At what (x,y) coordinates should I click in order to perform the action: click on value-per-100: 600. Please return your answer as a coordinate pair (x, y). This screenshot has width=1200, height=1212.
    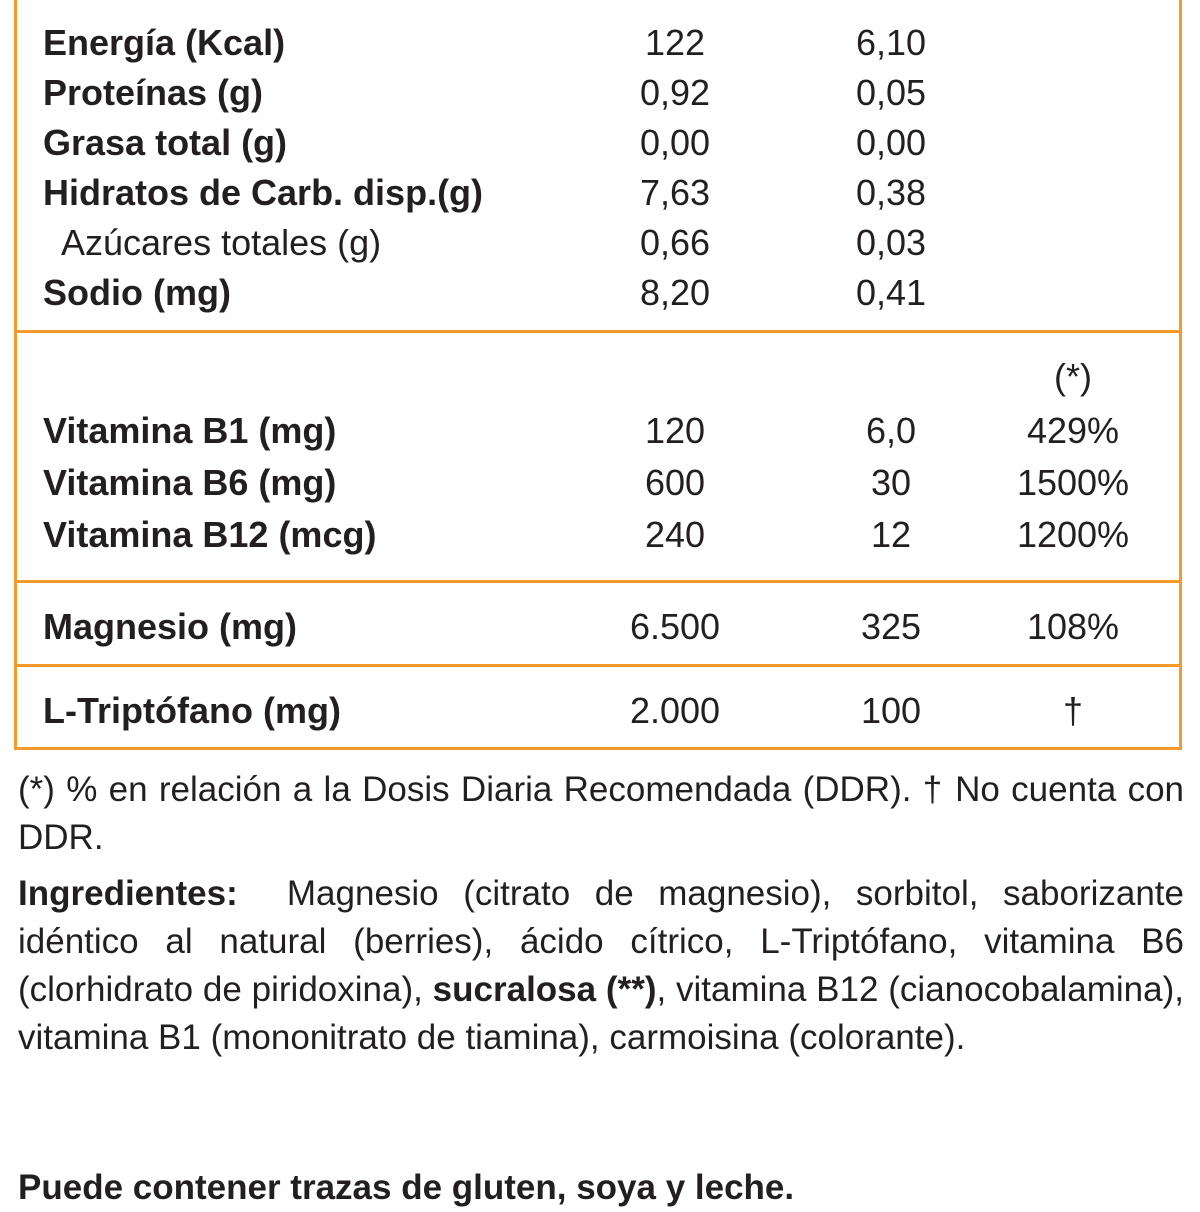
    Looking at the image, I should click on (675, 482).